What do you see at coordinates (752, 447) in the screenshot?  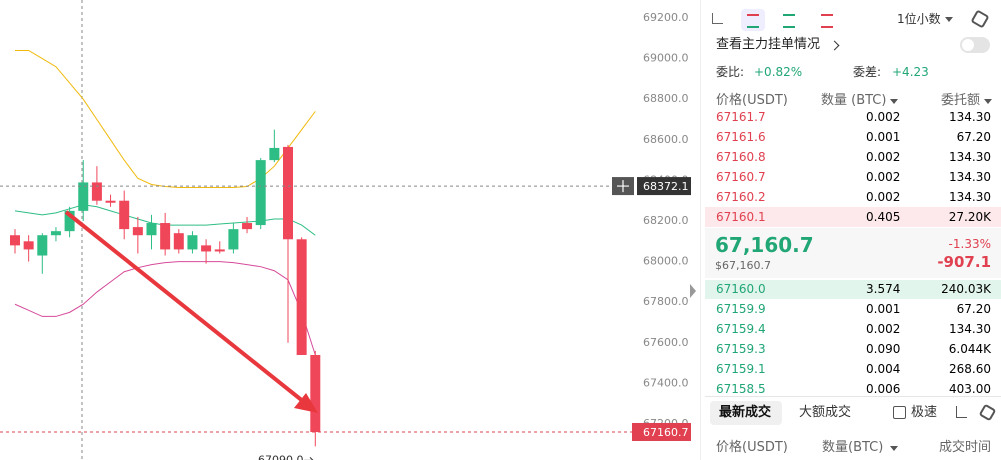 I see `trades-header-price: 价格(USDT)` at bounding box center [752, 447].